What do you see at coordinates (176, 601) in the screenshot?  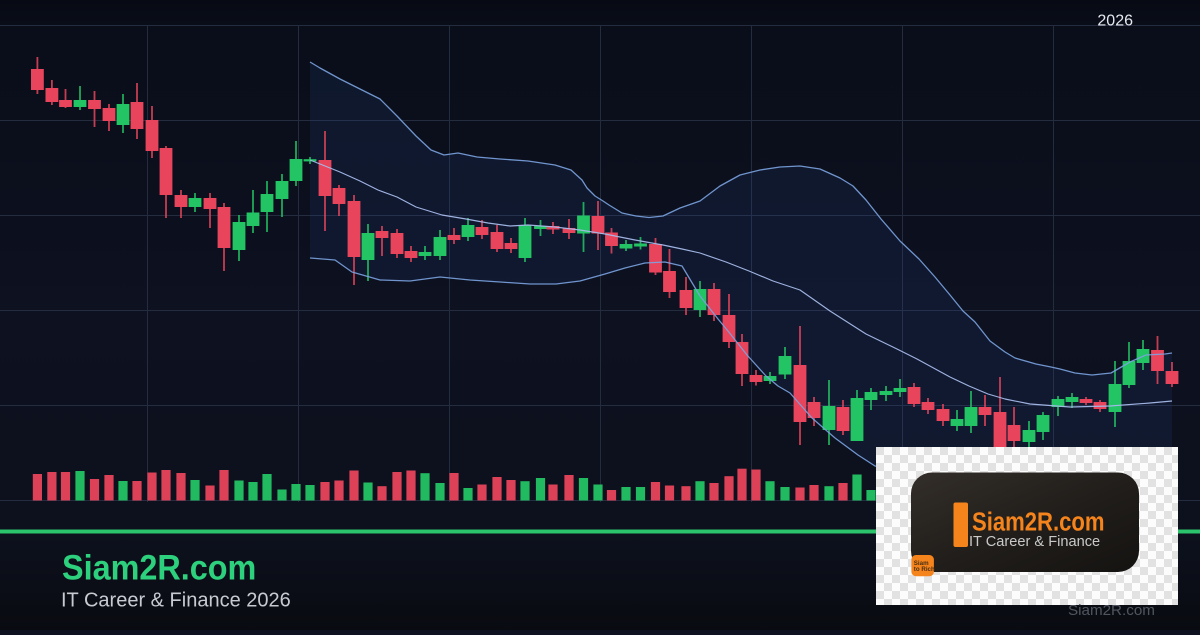 I see `svg-text: IT Career & Finance 2026` at bounding box center [176, 601].